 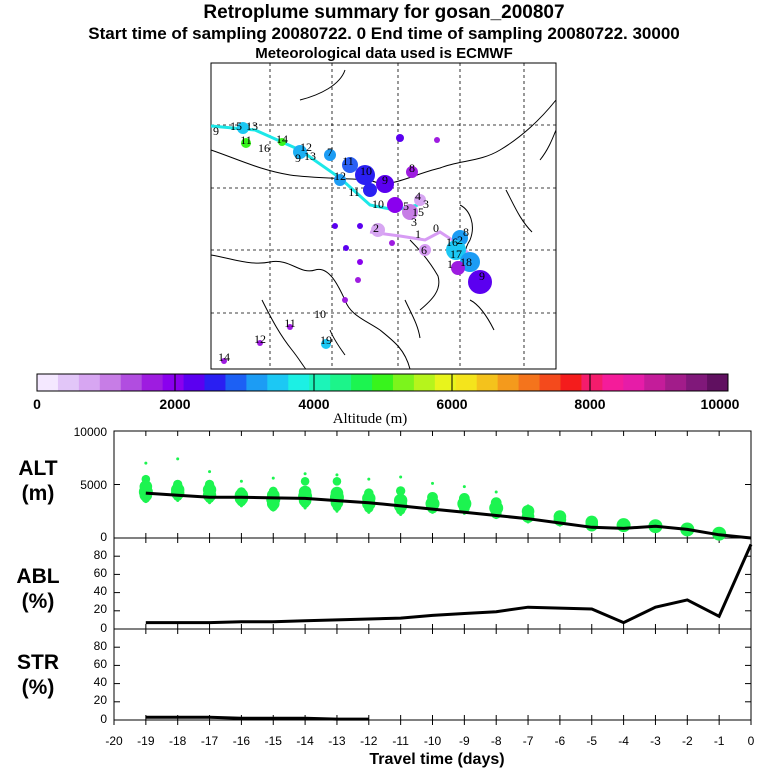 What do you see at coordinates (146, 741) in the screenshot?
I see `x-tick-label: -19` at bounding box center [146, 741].